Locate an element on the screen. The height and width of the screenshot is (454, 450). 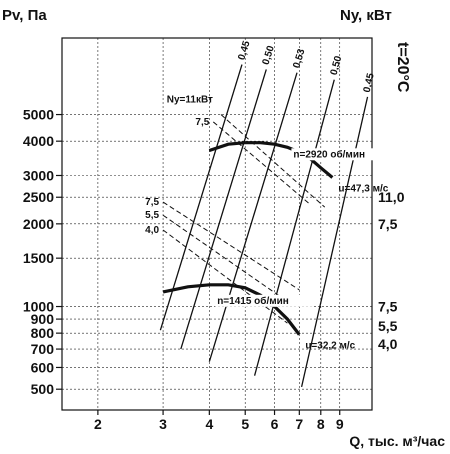
series-label: n=2920 об/мин is located at coordinates (329, 154).